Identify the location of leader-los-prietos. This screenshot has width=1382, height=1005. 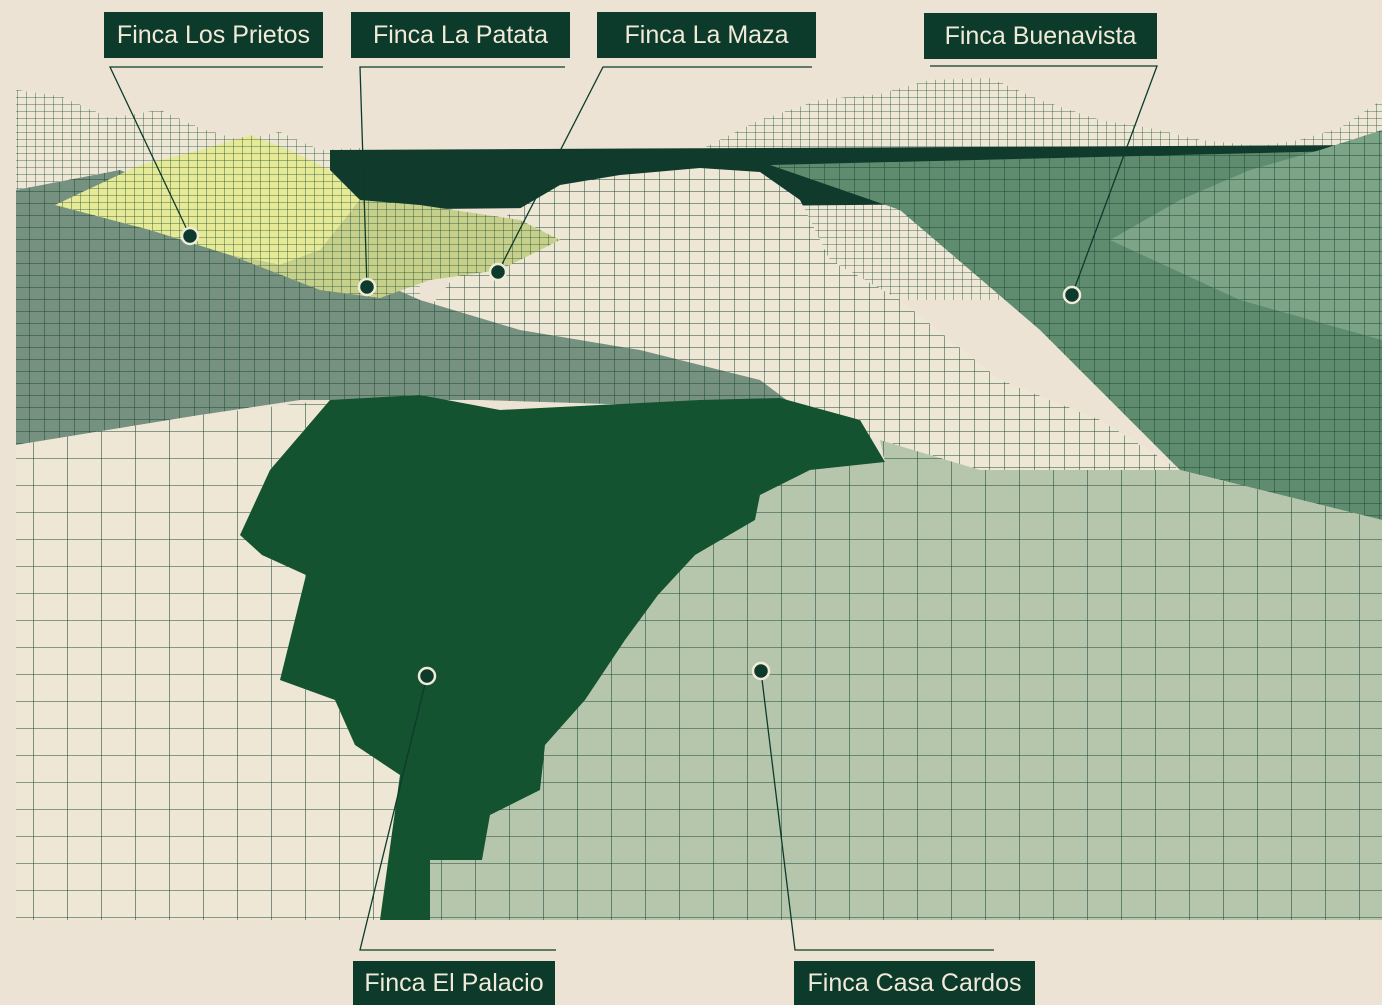
(215, 151).